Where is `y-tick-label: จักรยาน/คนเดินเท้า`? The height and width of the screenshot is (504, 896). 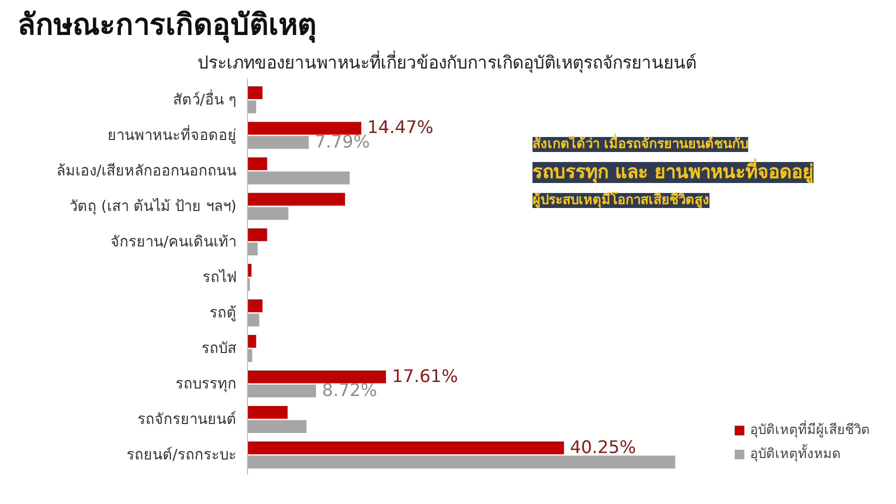 y-tick-label: จักรยาน/คนเดินเท้า is located at coordinates (173, 241).